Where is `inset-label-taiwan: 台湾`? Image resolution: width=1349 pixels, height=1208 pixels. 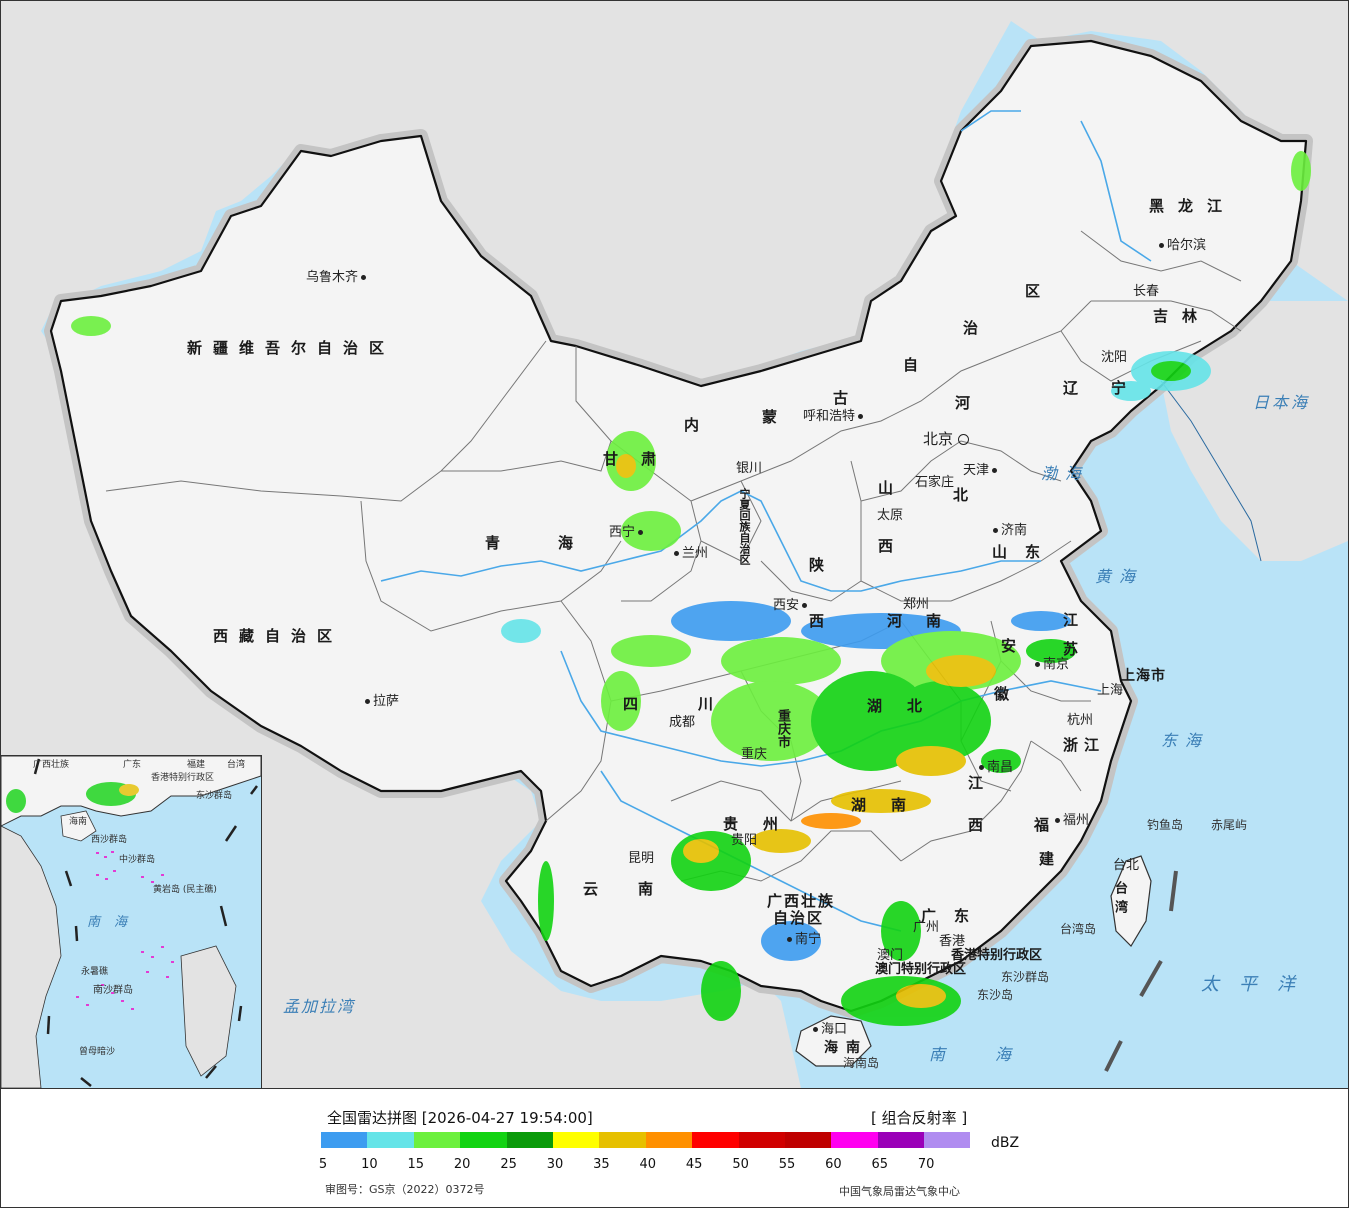
inset-label-taiwan: 台湾 is located at coordinates (236, 765).